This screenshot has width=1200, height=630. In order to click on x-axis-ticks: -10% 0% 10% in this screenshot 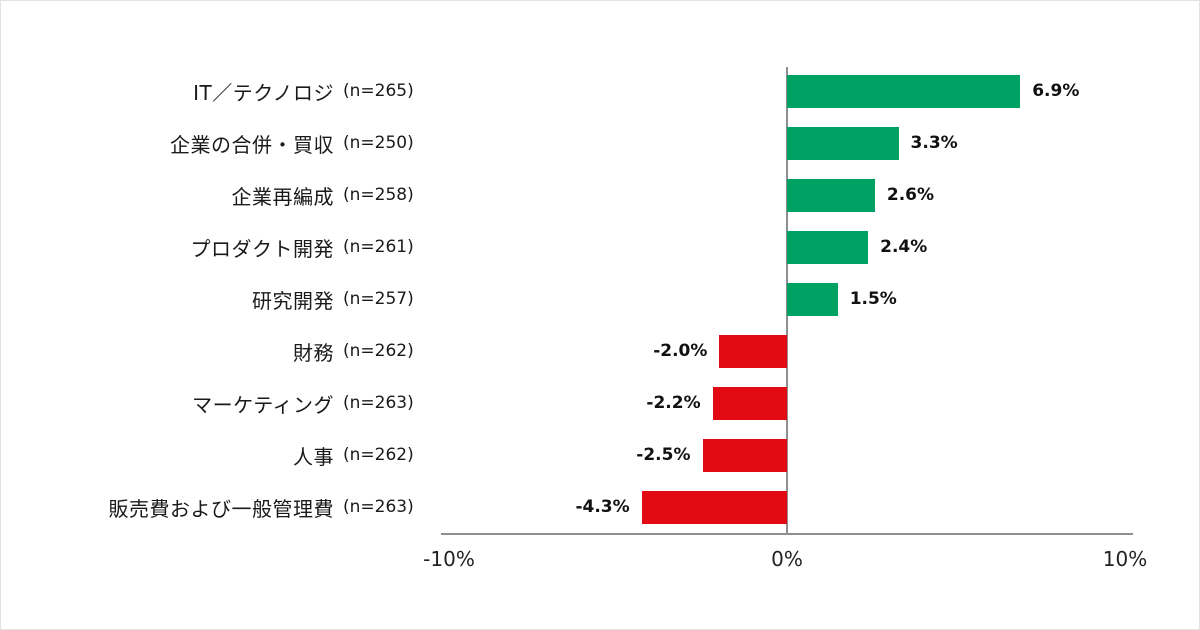, I will do `click(600, 563)`.